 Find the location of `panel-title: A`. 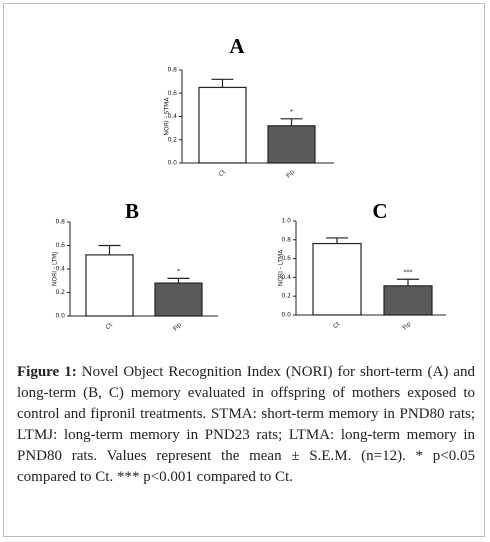

panel-title: A is located at coordinates (237, 46).